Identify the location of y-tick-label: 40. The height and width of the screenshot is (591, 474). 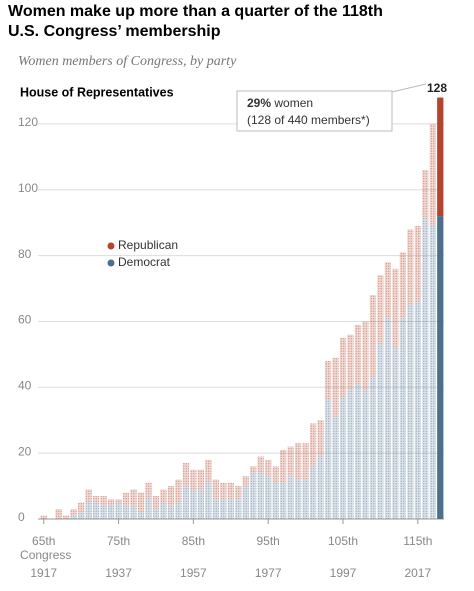
(25, 385).